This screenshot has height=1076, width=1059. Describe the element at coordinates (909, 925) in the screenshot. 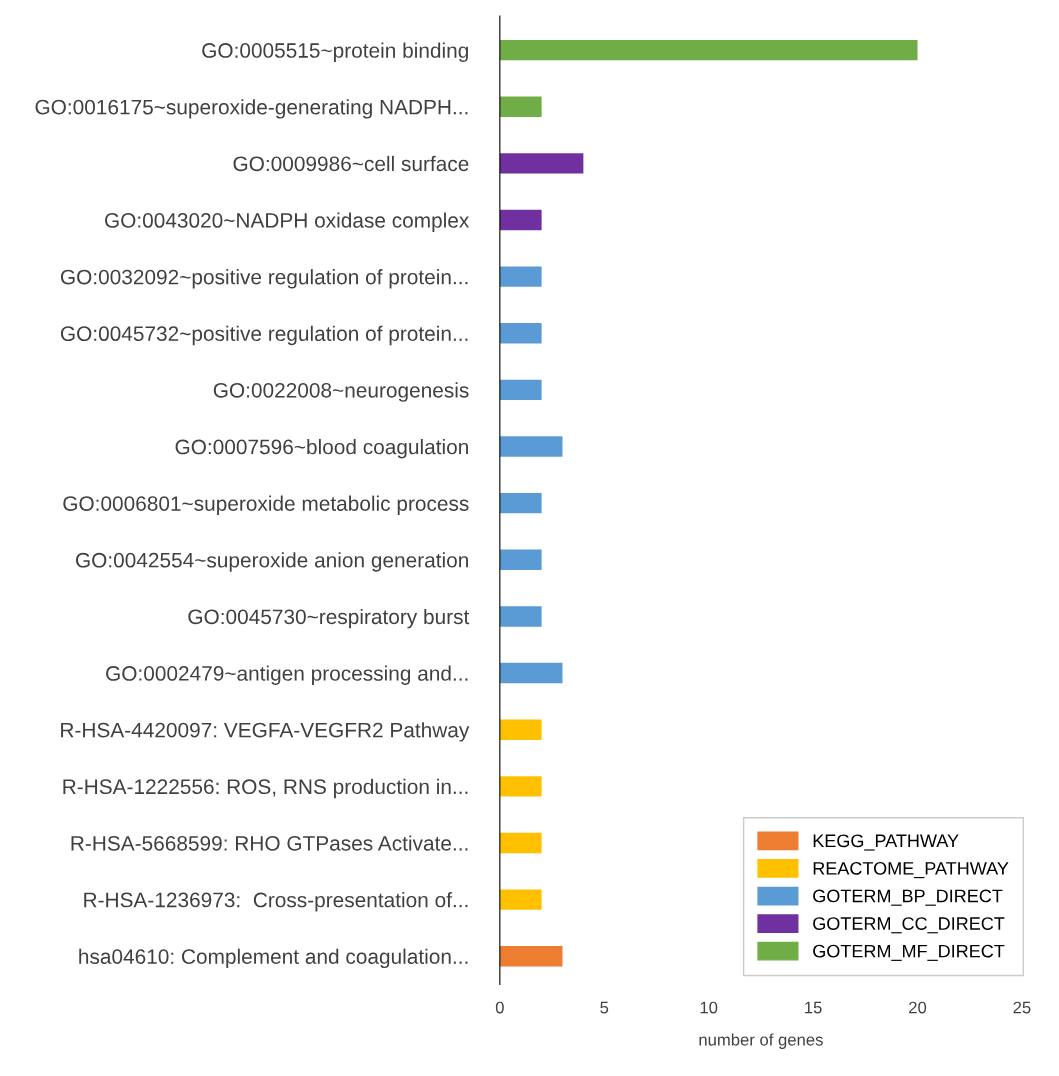

I see `legend-label: GOTERM_CC_DIRECT` at that location.